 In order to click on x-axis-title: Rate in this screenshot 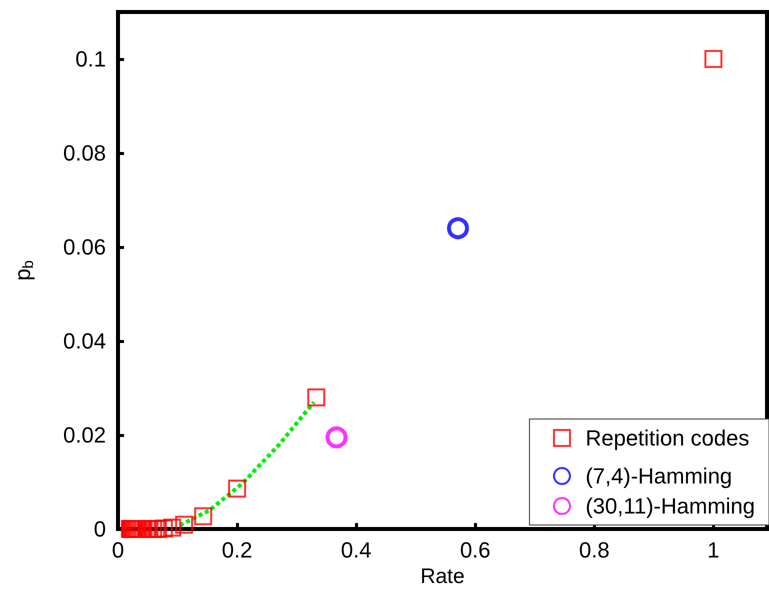, I will do `click(442, 576)`.